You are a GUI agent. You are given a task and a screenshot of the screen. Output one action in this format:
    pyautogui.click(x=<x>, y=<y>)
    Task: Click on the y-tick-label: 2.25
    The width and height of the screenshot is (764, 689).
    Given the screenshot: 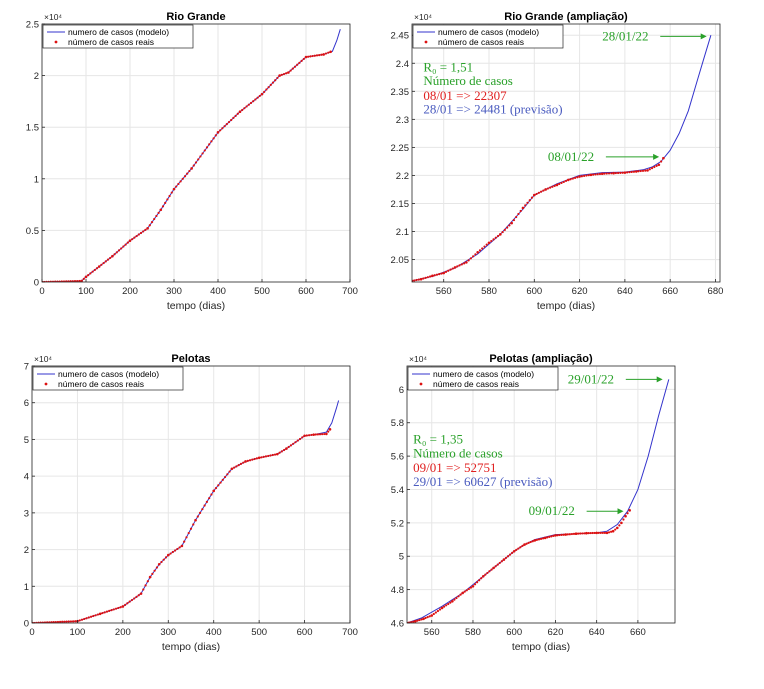 What is the action you would take?
    pyautogui.click(x=400, y=148)
    